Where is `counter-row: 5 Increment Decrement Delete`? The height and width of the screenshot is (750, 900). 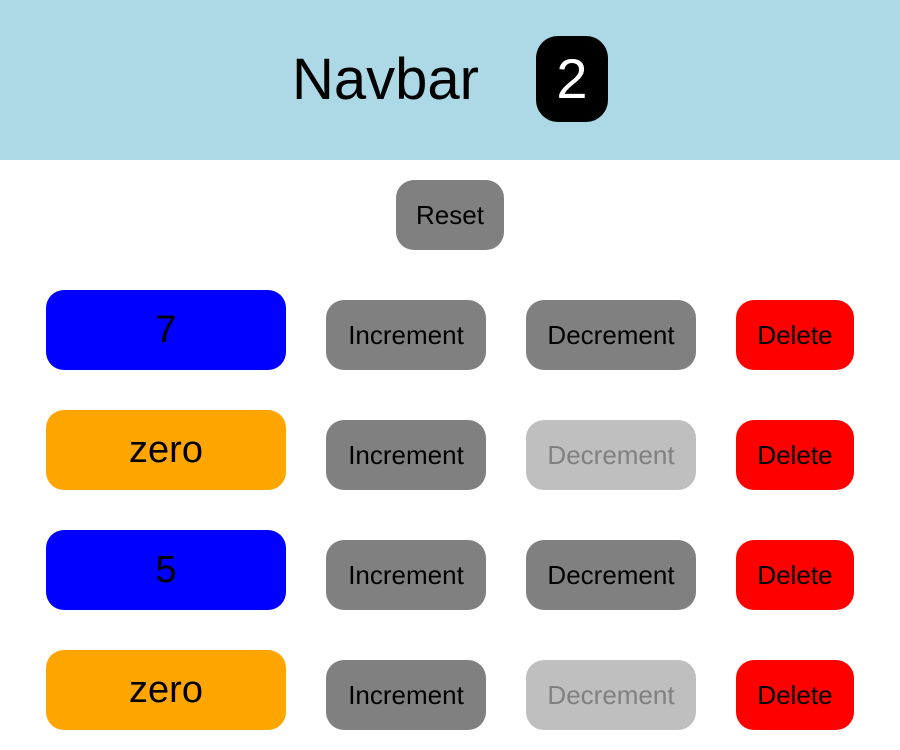 counter-row: 5 Increment Decrement Delete is located at coordinates (450, 570).